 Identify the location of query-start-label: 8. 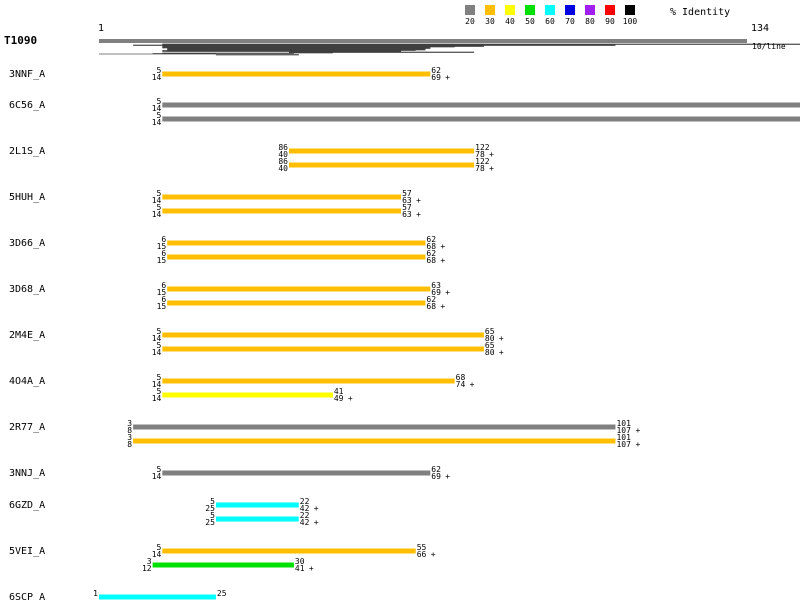
(129, 444).